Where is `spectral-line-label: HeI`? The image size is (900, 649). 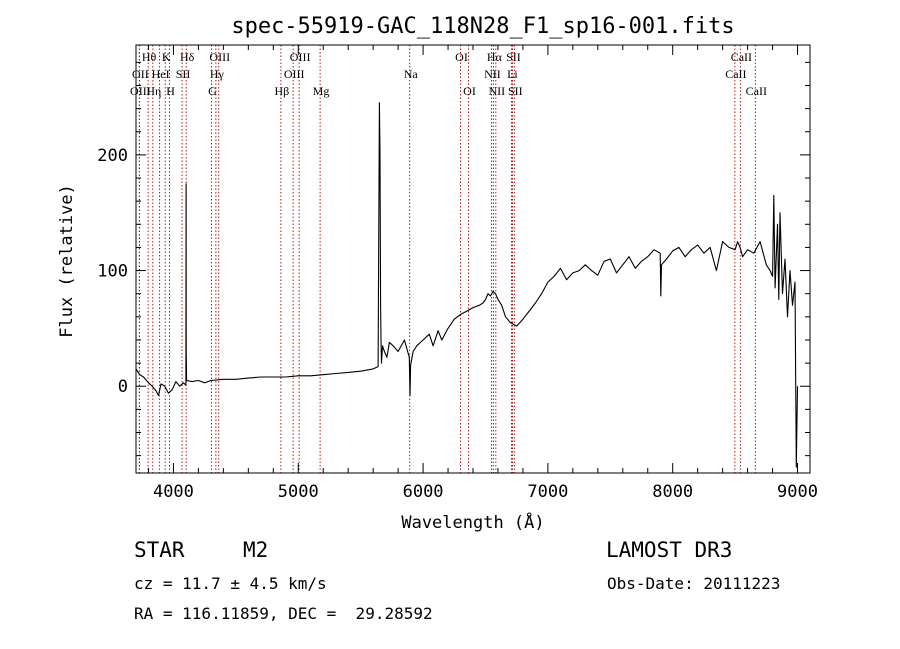
spectral-line-label: HeI is located at coordinates (161, 74).